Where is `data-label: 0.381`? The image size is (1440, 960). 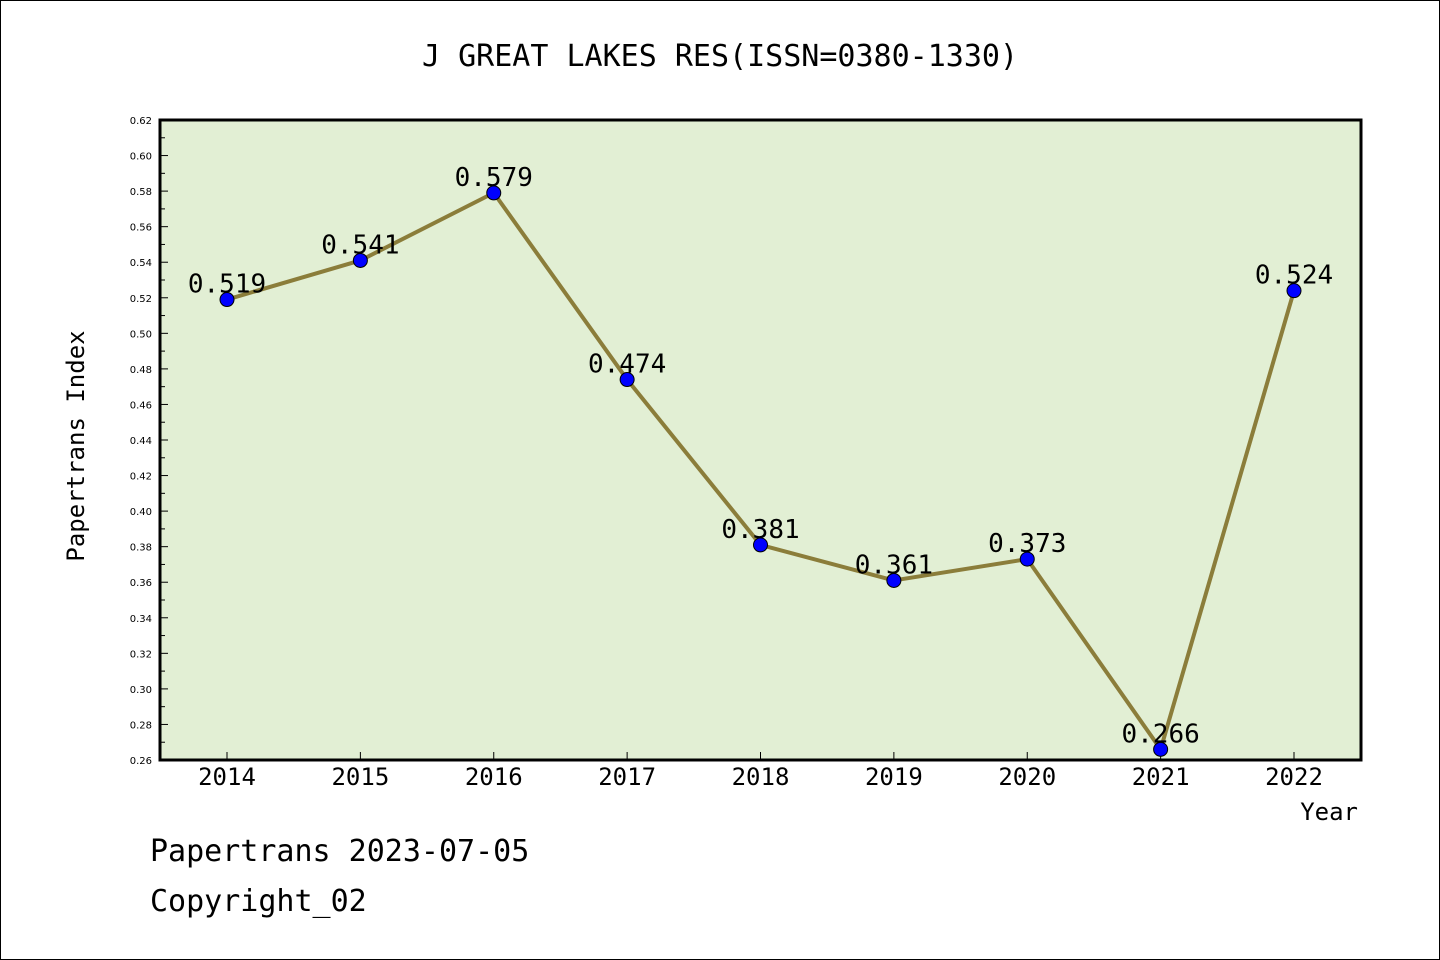 data-label: 0.381 is located at coordinates (760, 530).